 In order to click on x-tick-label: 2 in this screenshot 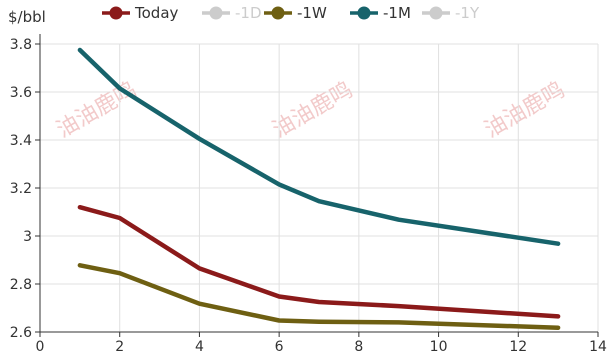, I will do `click(119, 347)`.